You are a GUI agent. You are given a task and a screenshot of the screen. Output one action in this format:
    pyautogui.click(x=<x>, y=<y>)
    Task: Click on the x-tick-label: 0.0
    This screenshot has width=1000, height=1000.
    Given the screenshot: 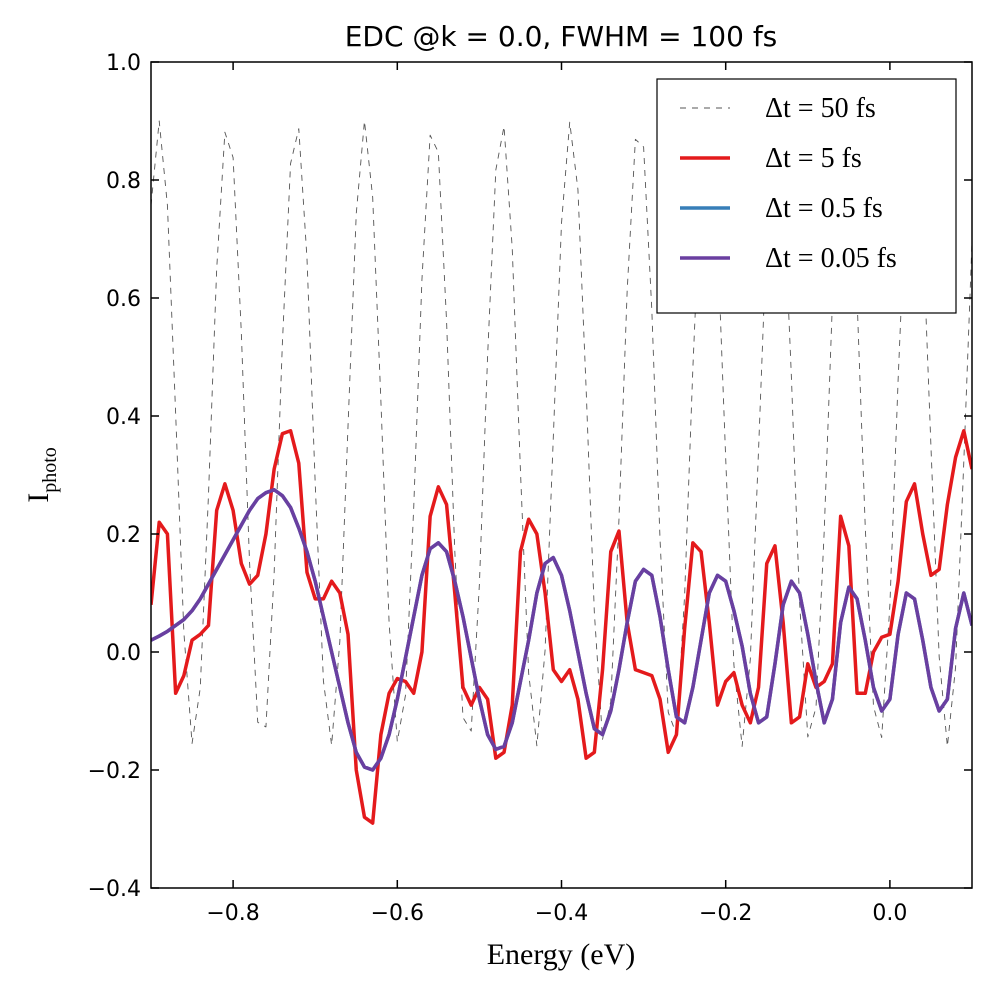 What is the action you would take?
    pyautogui.click(x=889, y=913)
    